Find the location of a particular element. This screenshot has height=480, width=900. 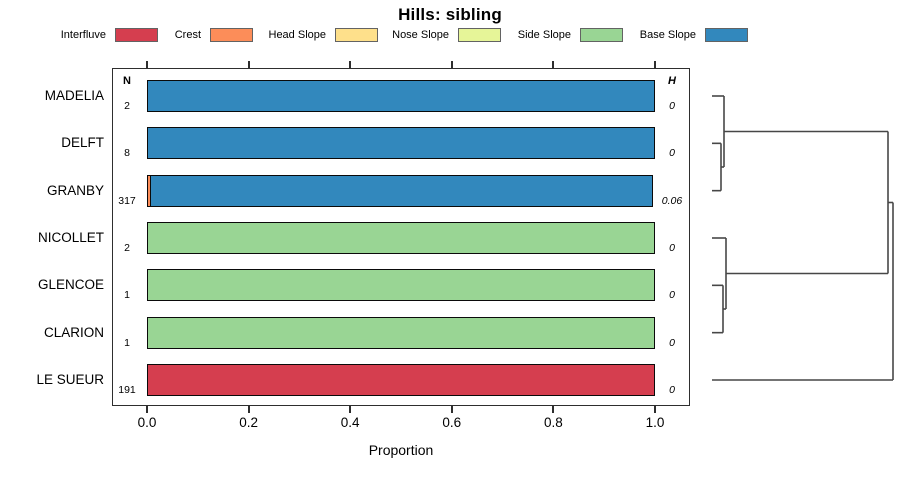

row-label: CLARION is located at coordinates (73, 332).